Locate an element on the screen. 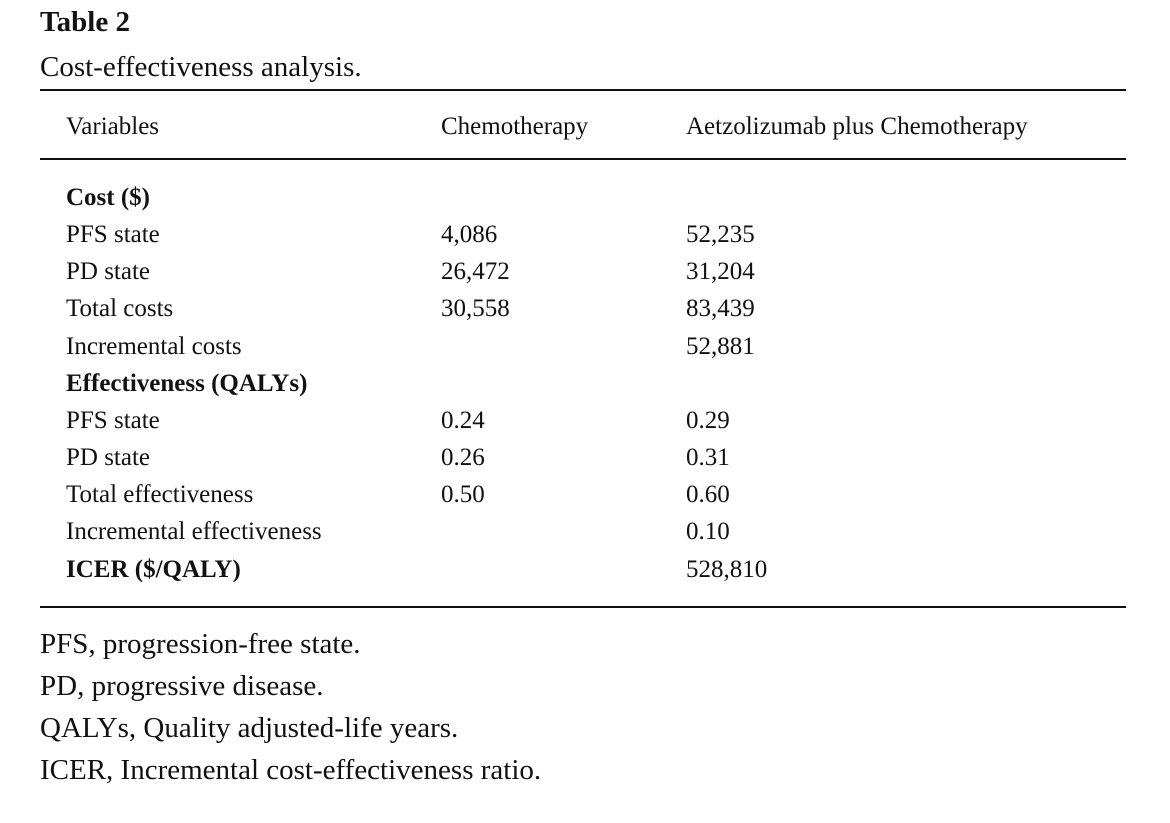 Image resolution: width=1170 pixels, height=823 pixels. chemotherapy-value: 0.24 is located at coordinates (463, 420).